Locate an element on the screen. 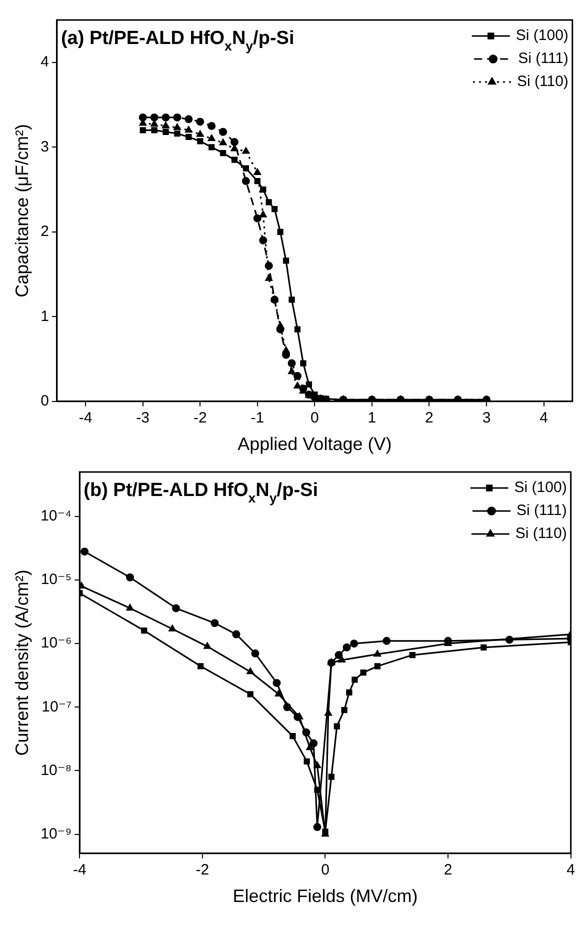  x-tick-label: -3 is located at coordinates (143, 418).